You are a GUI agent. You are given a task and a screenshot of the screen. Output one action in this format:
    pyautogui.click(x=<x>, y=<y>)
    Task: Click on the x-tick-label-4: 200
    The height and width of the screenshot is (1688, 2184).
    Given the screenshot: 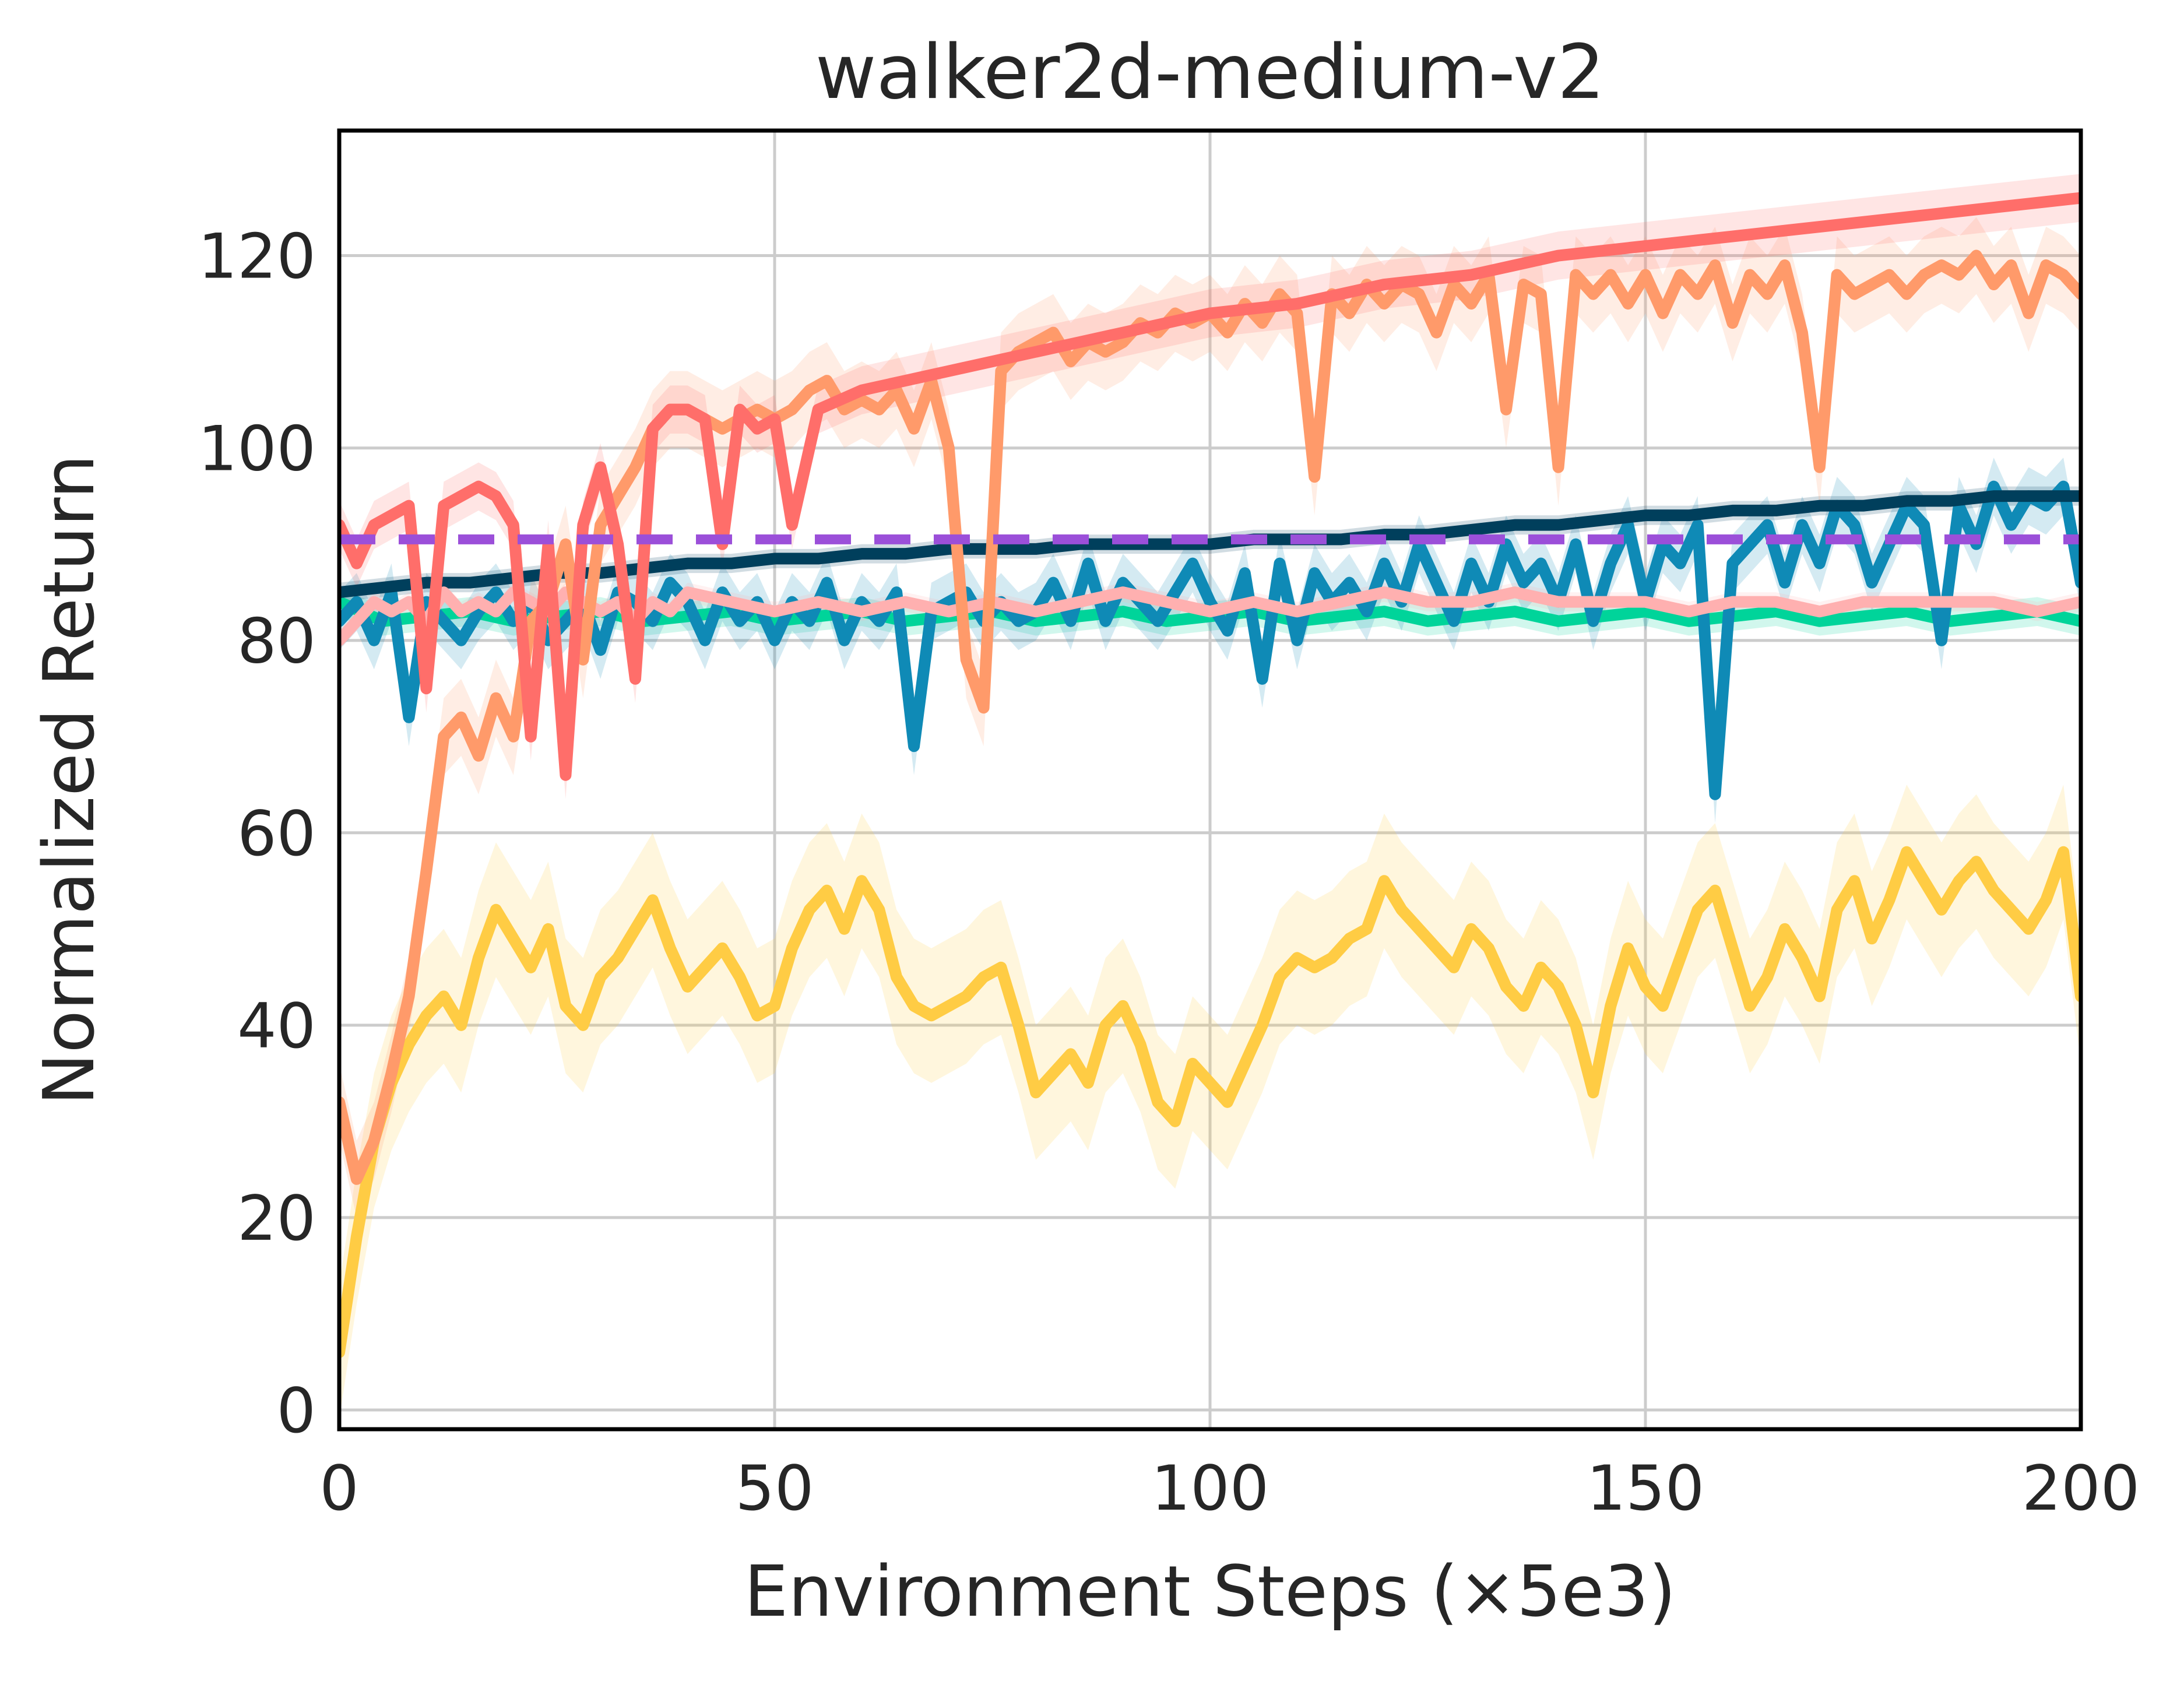 What is the action you would take?
    pyautogui.click(x=2081, y=1488)
    